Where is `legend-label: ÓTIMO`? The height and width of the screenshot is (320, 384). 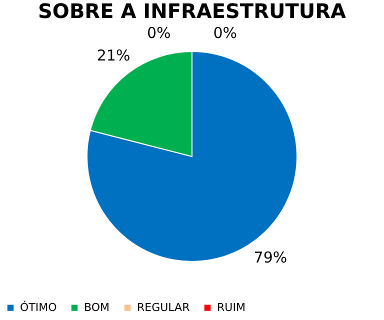
legend-label: ÓTIMO is located at coordinates (39, 307).